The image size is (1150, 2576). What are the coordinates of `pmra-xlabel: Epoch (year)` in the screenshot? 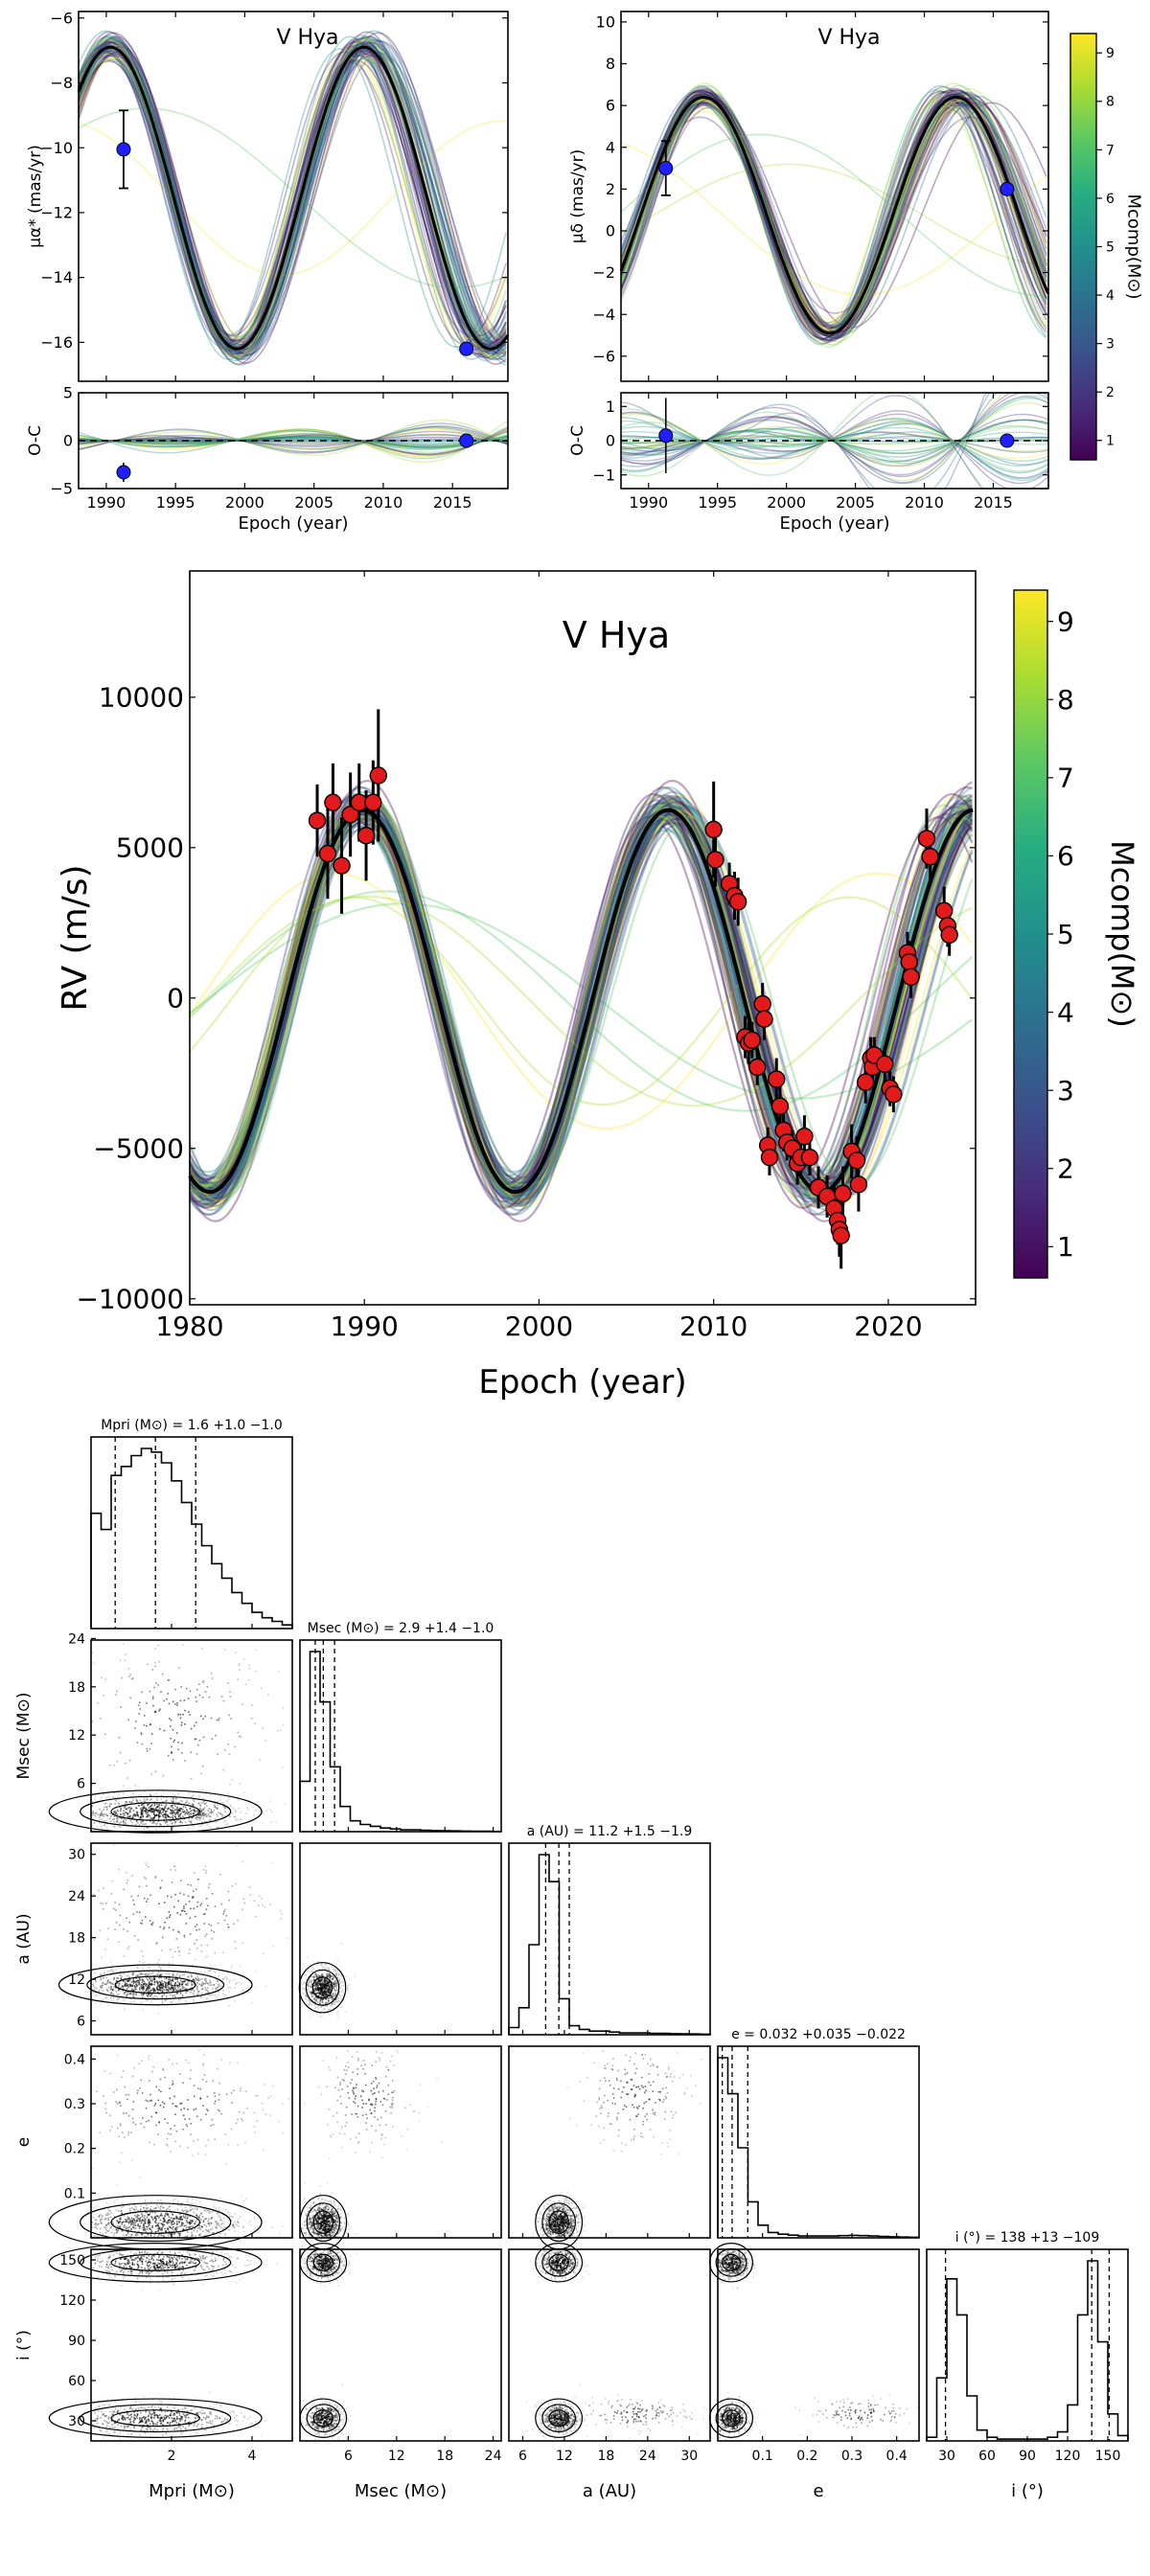 It's located at (293, 524).